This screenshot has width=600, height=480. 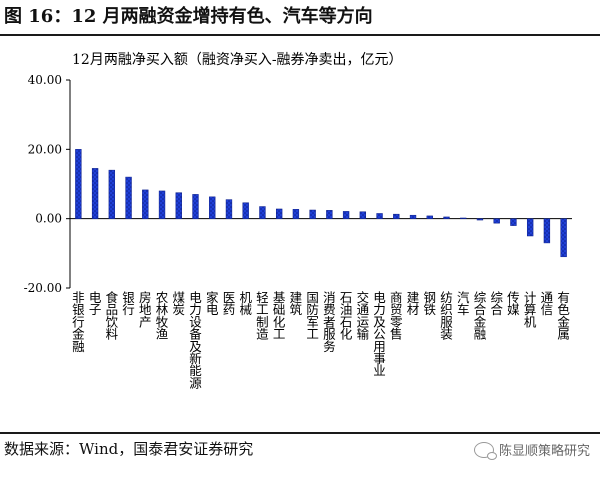 What do you see at coordinates (530, 309) in the screenshot?
I see `x-tick-label: 计算机` at bounding box center [530, 309].